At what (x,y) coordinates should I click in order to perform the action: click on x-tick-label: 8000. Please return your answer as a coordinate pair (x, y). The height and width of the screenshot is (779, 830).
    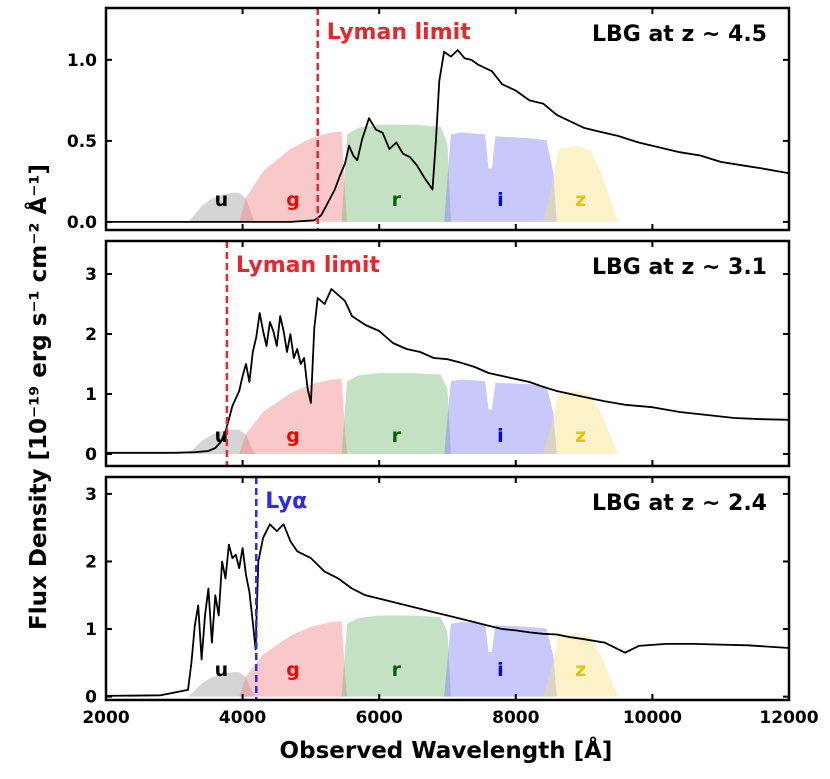
    Looking at the image, I should click on (515, 718).